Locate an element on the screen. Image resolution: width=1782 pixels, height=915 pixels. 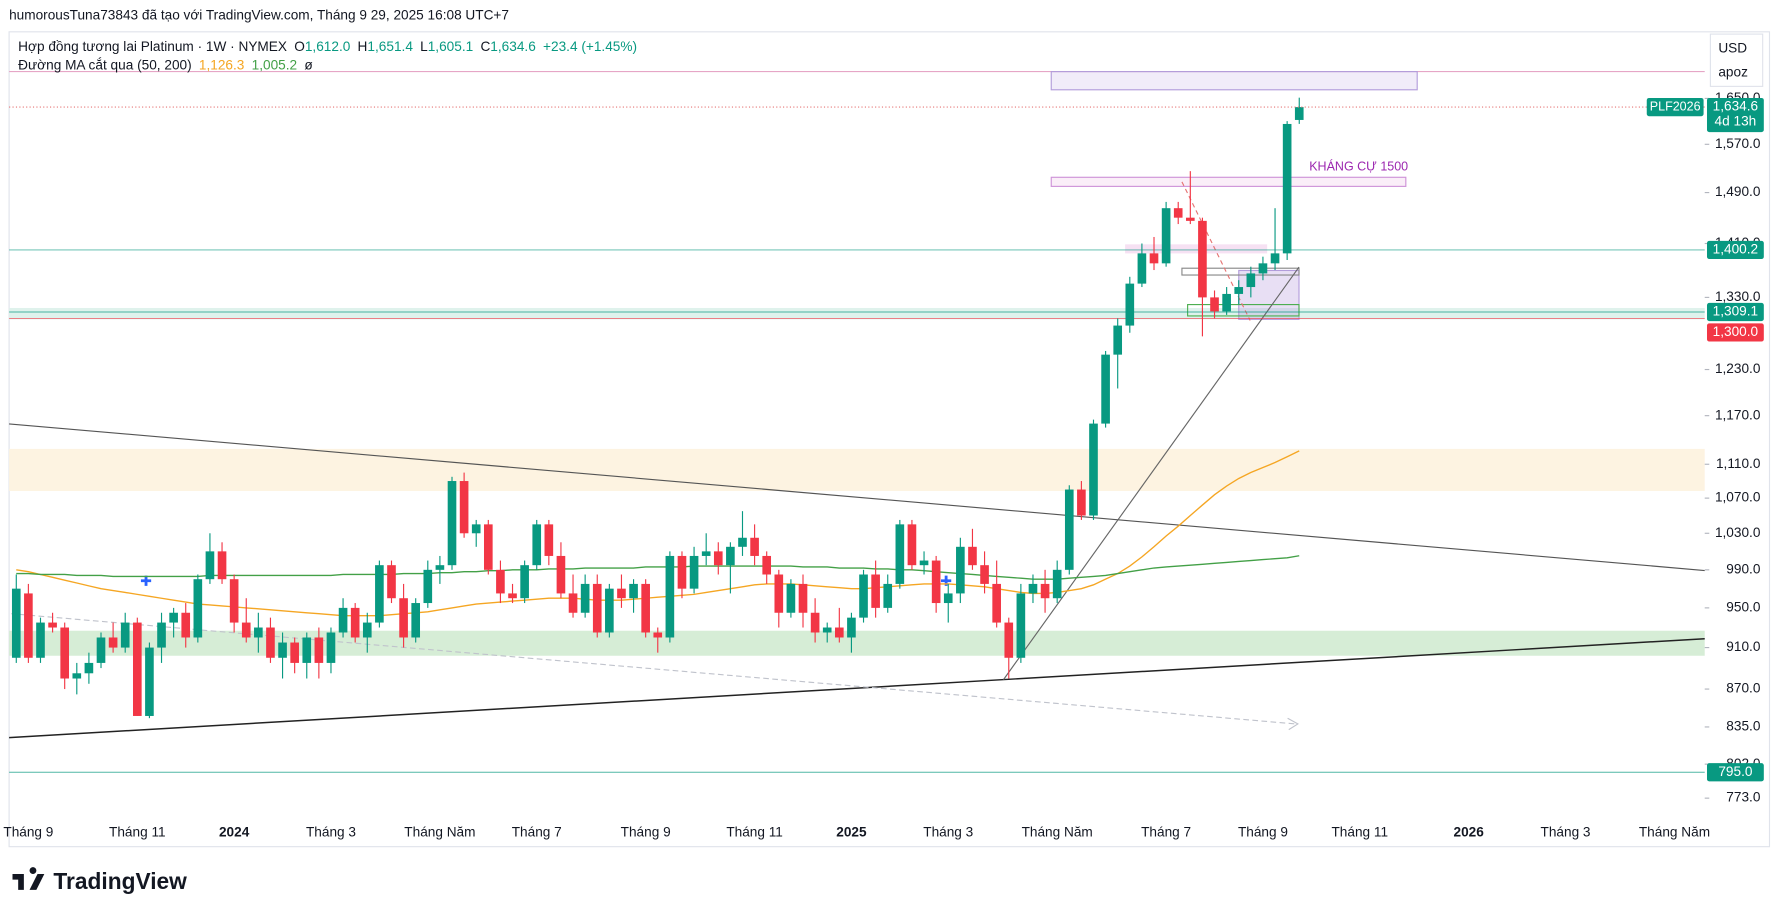
ohlc-value: 1,605.1 is located at coordinates (450, 46).